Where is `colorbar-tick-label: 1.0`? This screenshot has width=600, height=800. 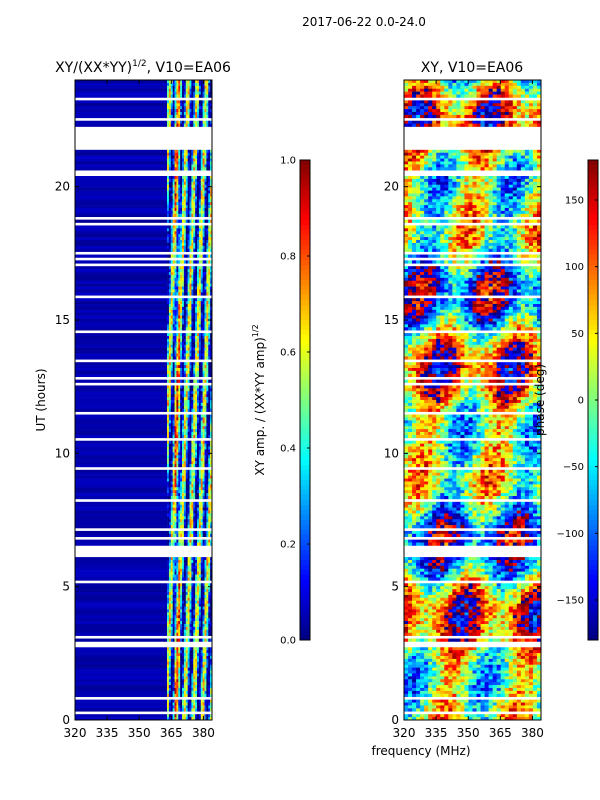
colorbar-tick-label: 1.0 is located at coordinates (288, 161).